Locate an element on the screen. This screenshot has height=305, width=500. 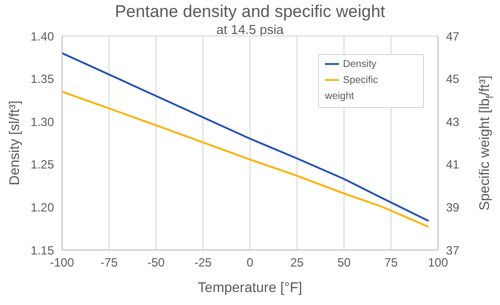
y-tick-label: 1.25 is located at coordinates (42, 165).